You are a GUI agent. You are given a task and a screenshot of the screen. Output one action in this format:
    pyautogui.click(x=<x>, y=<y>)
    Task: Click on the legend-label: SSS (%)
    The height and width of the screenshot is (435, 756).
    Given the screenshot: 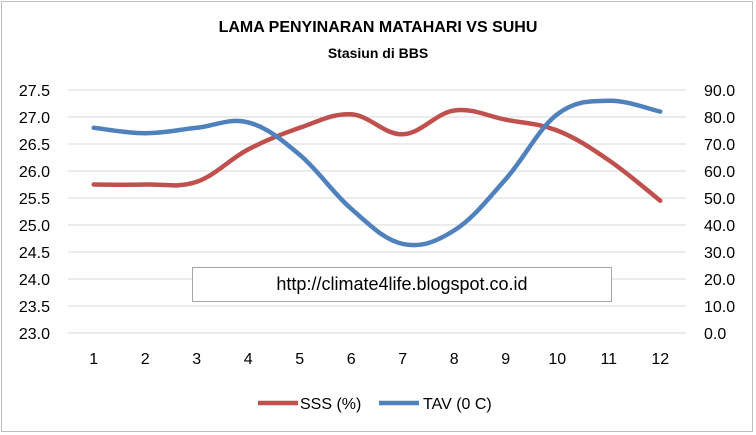 What is the action you would take?
    pyautogui.click(x=330, y=404)
    